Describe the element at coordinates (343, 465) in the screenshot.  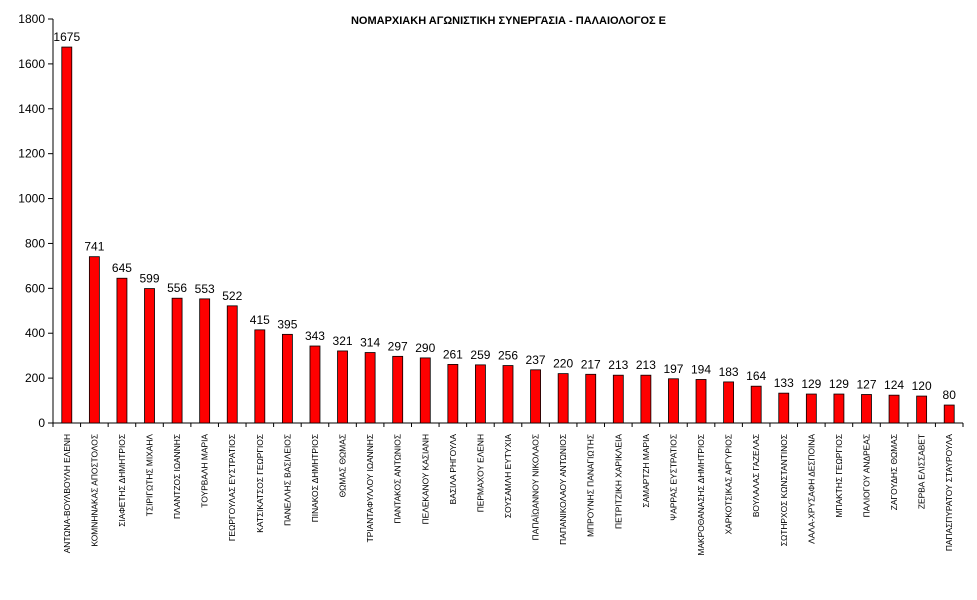
I see `x-tick-label: ΘΩΜΑΣ ΘΩΜΑΣ` at that location.